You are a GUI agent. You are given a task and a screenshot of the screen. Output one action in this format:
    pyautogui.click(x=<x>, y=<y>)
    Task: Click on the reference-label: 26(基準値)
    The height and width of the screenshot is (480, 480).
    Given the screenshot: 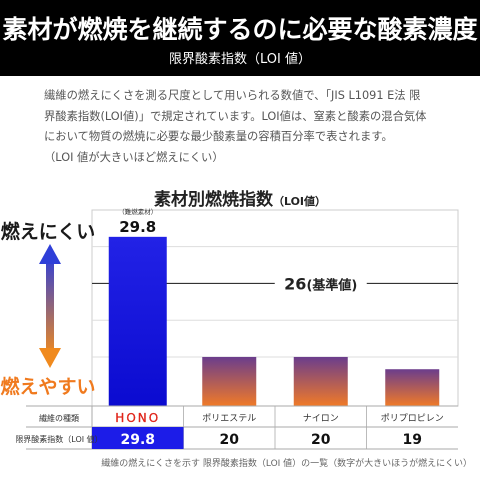 What is the action you would take?
    pyautogui.click(x=320, y=283)
    